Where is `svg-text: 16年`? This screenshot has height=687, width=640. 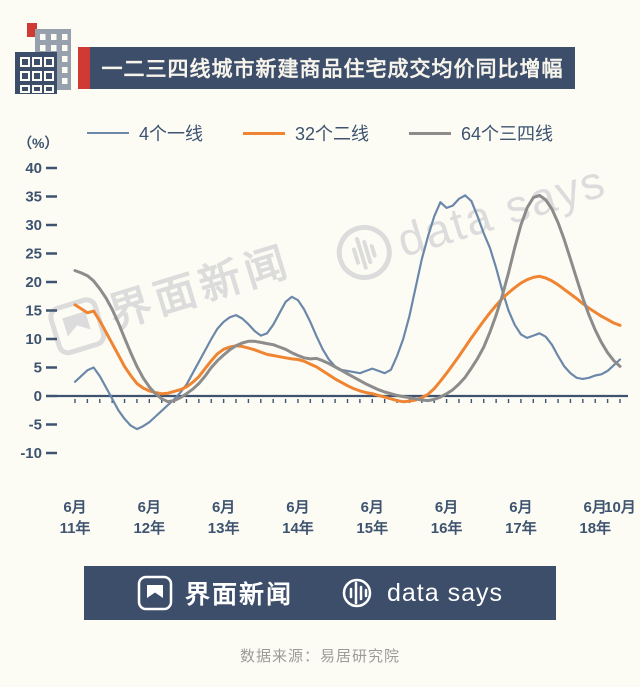
svg-text: 16年 is located at coordinates (447, 528).